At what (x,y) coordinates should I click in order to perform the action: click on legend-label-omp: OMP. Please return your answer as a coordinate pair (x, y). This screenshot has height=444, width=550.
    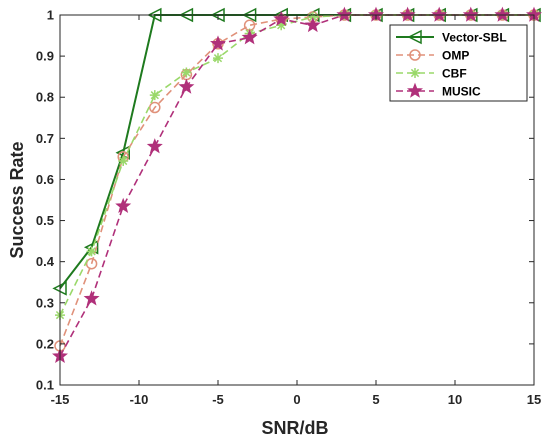
    Looking at the image, I should click on (455, 56).